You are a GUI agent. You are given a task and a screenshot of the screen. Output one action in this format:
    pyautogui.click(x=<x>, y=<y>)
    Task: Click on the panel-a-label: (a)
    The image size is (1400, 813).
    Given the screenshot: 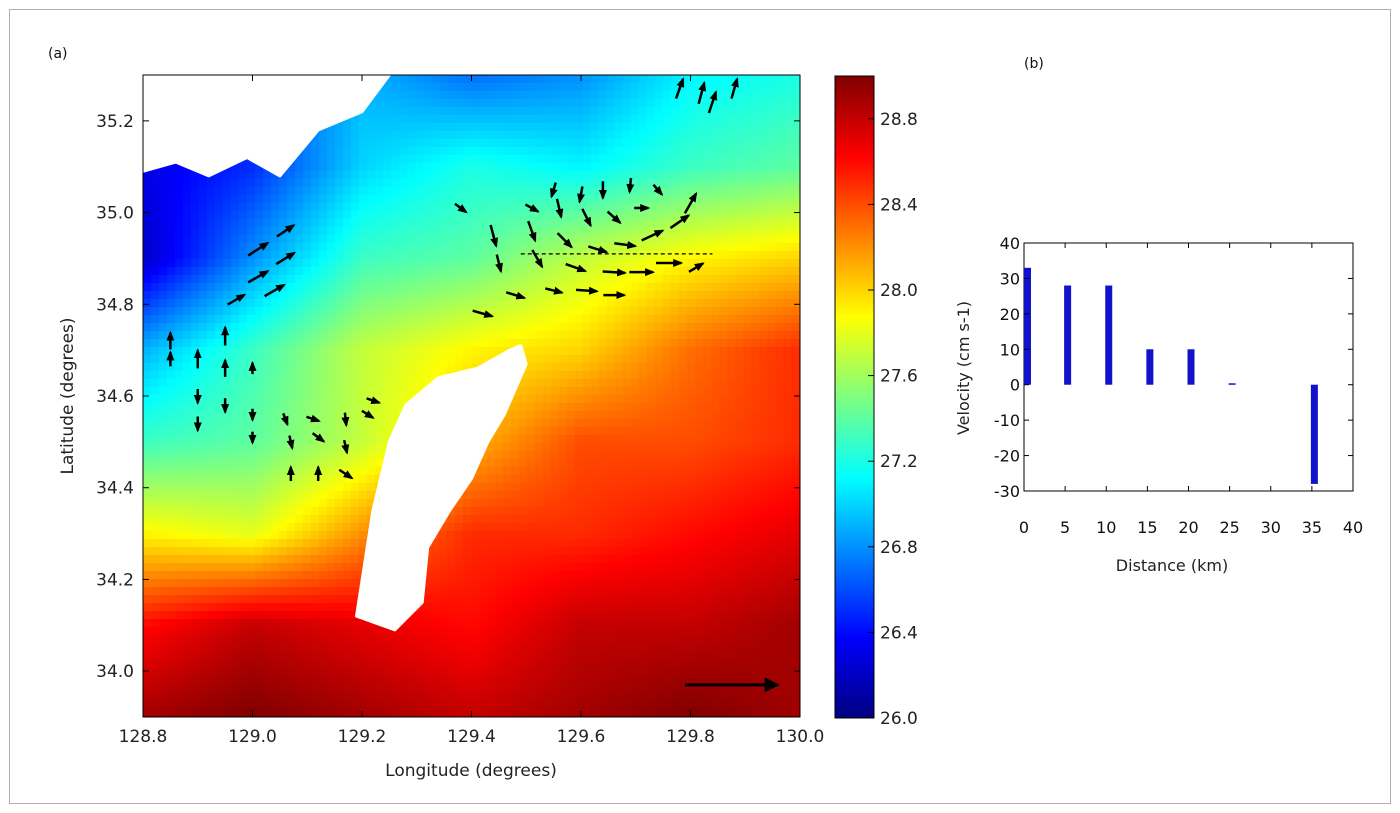 What is the action you would take?
    pyautogui.click(x=58, y=54)
    